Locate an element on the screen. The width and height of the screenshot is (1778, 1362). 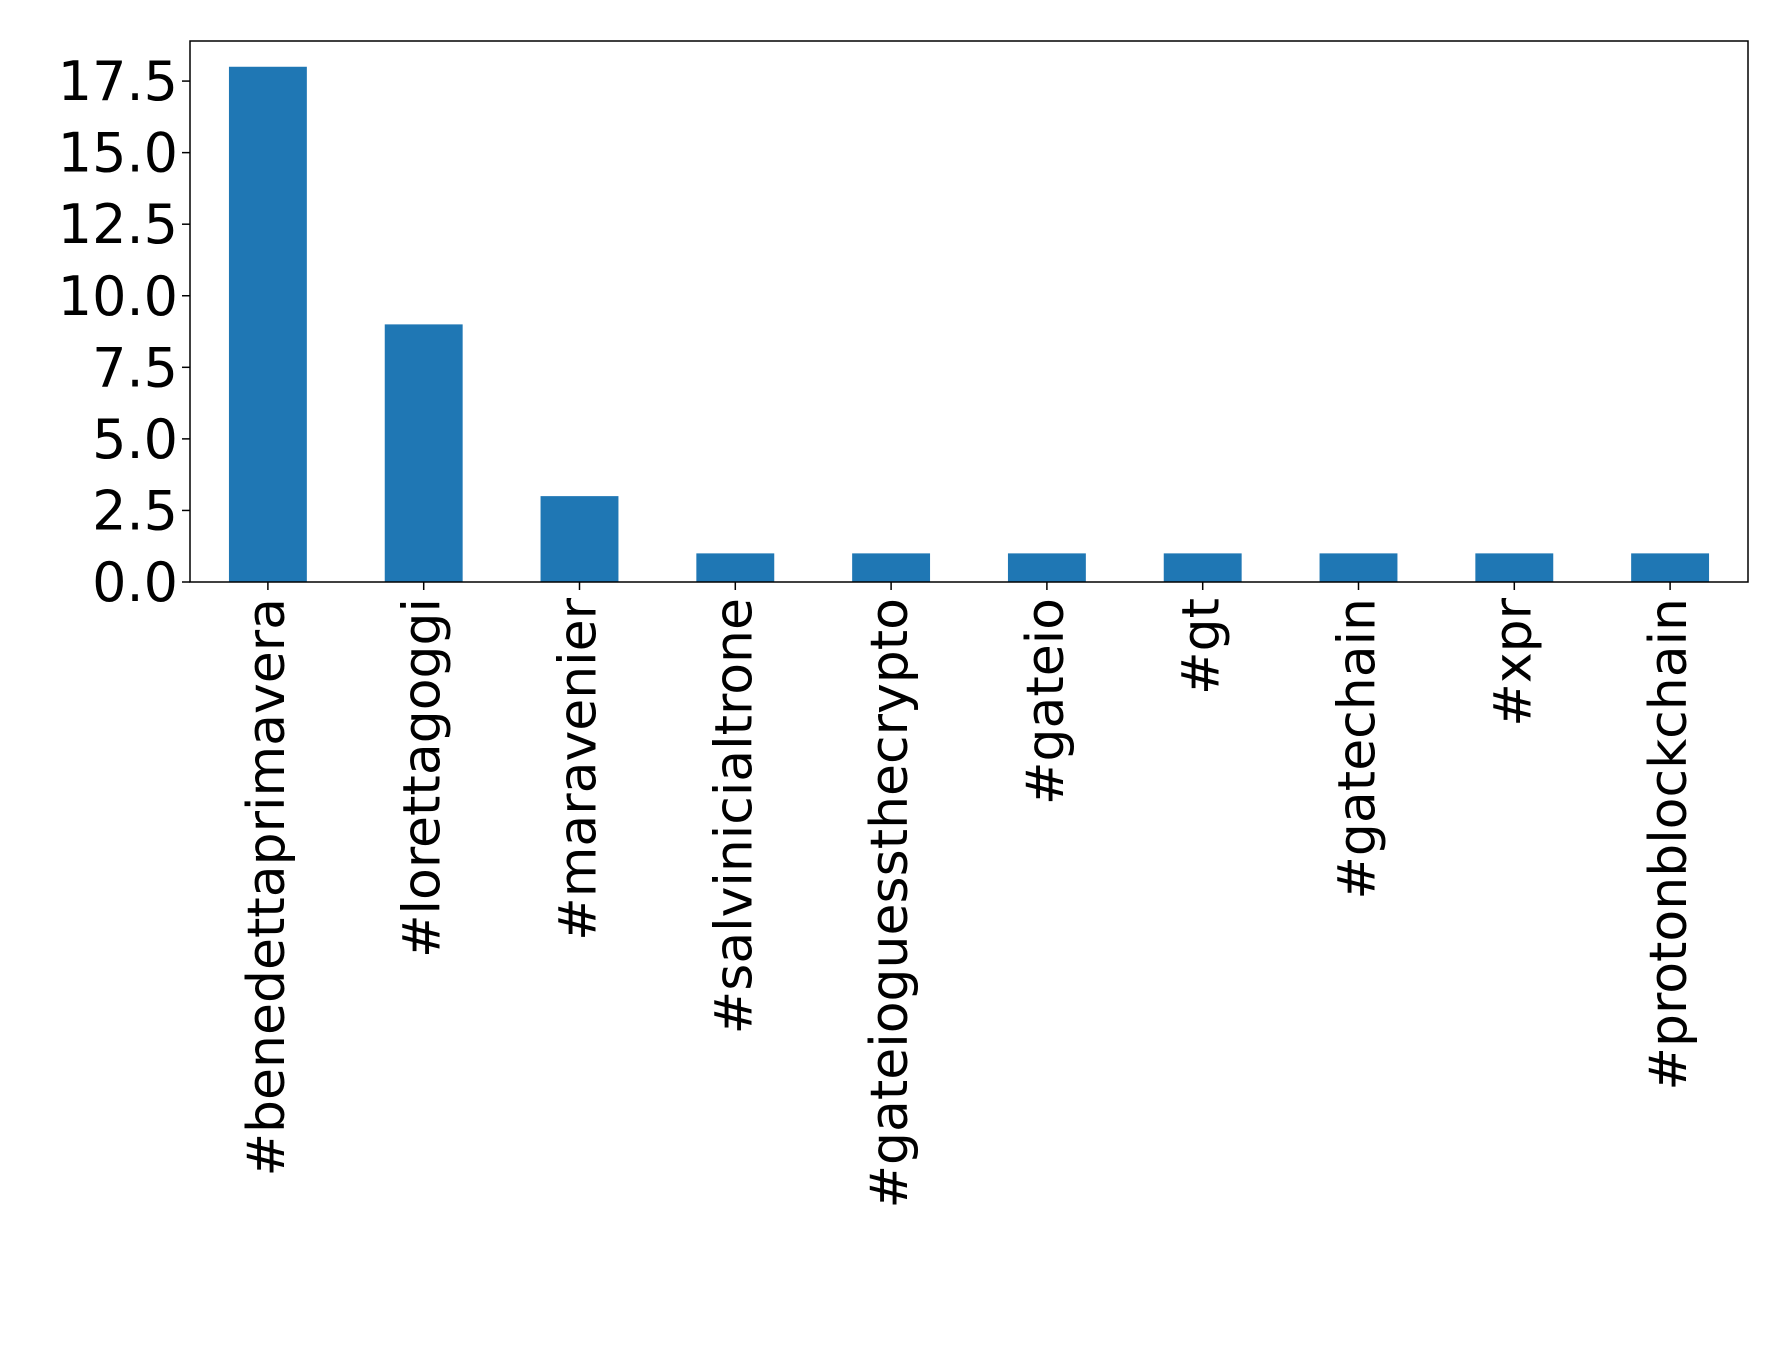
x-tick-label: #protonblockchain is located at coordinates (1669, 844).